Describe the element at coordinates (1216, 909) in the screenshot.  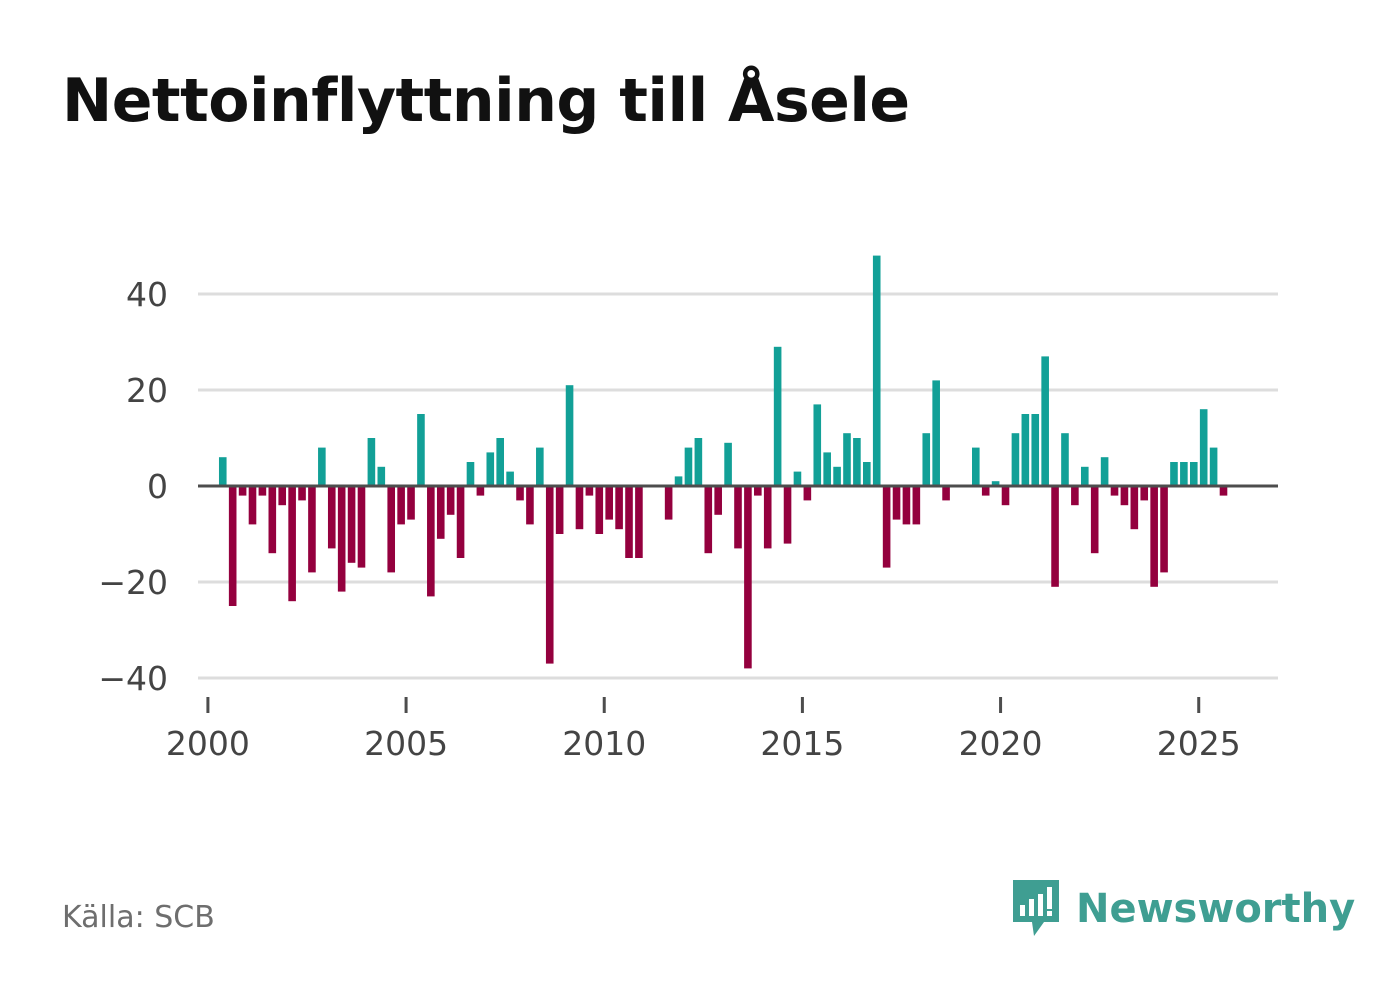
I see `brand-name: Newsworthy` at that location.